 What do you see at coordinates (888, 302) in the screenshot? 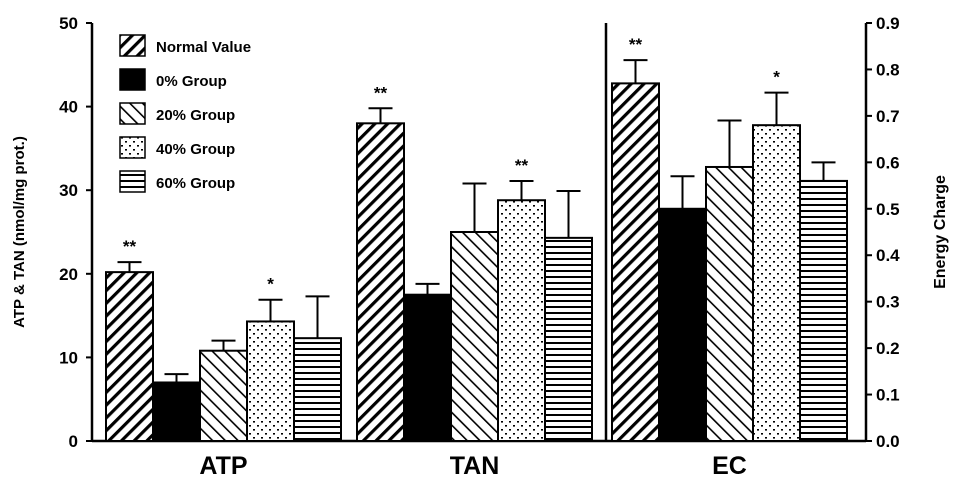
I see `right-tick-label: 0.3` at bounding box center [888, 302].